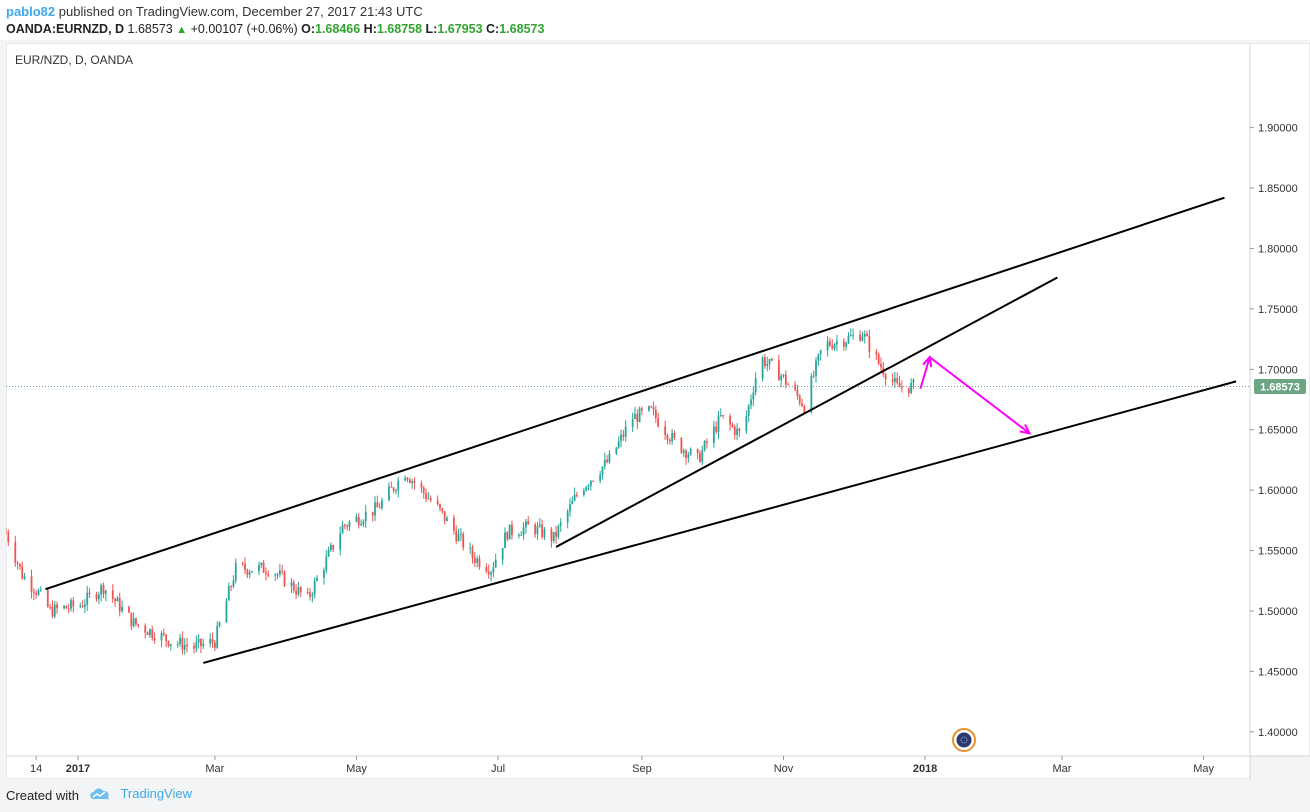  What do you see at coordinates (980, 395) in the screenshot?
I see `arrow-shaft` at bounding box center [980, 395].